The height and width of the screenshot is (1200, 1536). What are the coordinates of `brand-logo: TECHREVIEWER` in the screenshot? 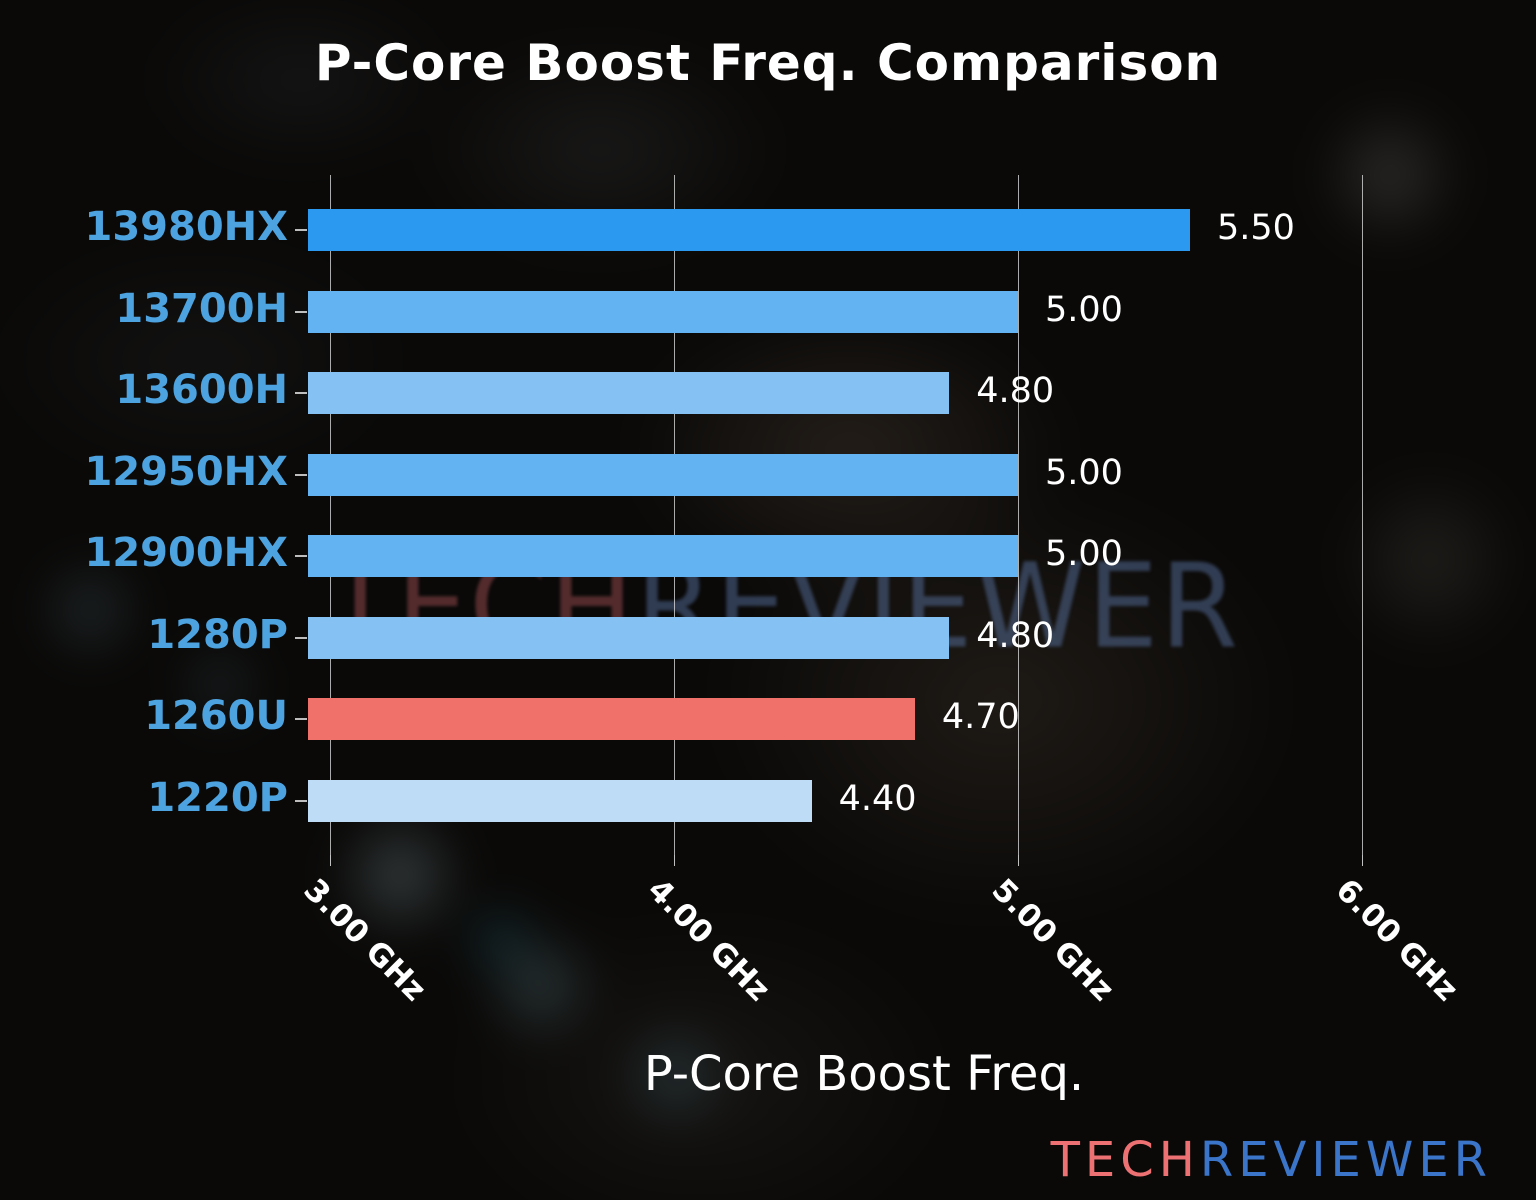 It's located at (1271, 1160).